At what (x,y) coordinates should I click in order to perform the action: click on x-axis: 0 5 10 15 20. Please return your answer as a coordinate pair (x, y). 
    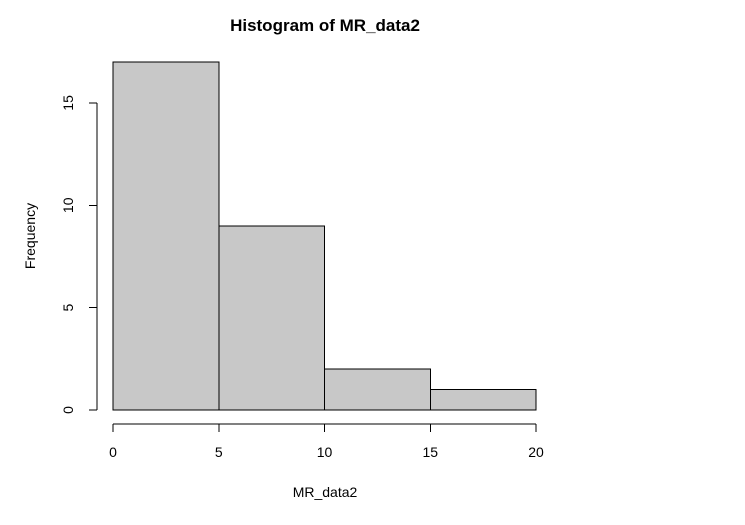
    Looking at the image, I should click on (326, 441).